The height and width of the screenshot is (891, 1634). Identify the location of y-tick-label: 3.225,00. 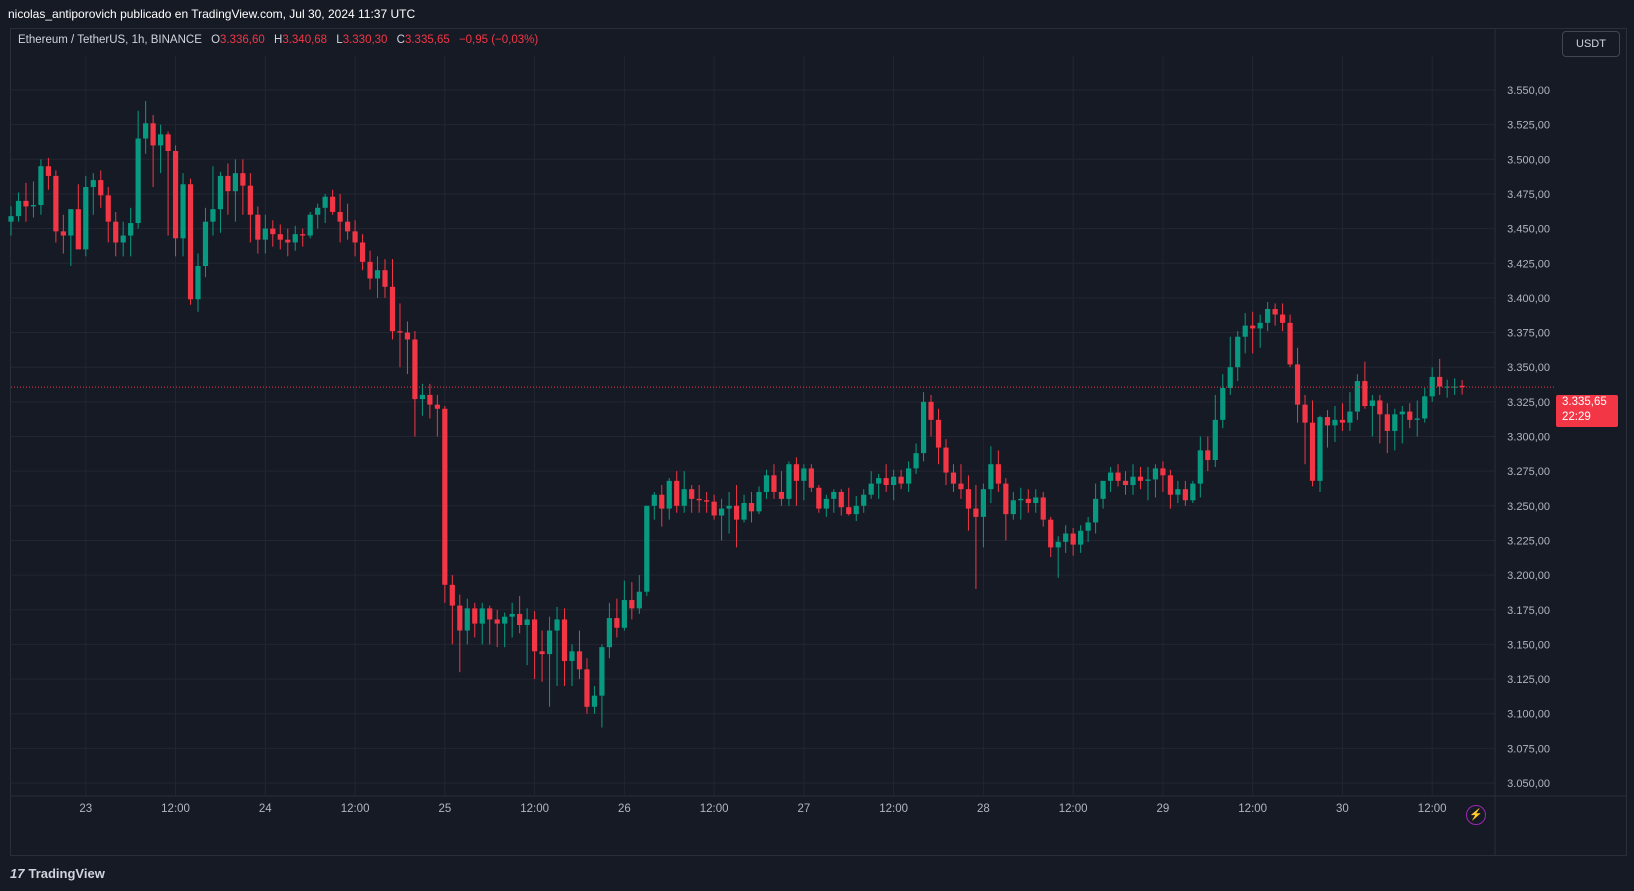
(1528, 541).